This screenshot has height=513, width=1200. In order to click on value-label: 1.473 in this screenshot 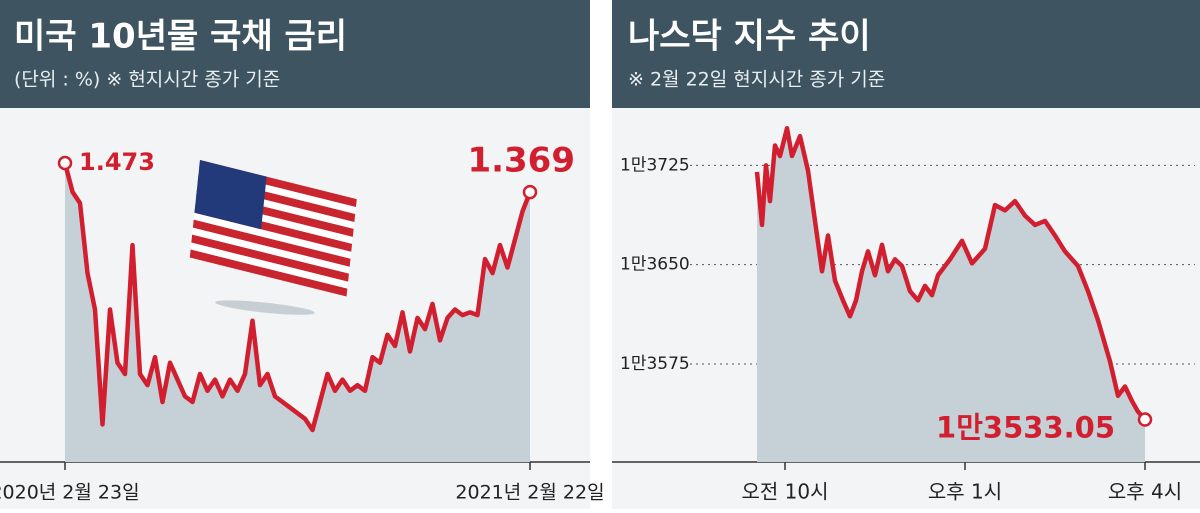, I will do `click(117, 162)`.